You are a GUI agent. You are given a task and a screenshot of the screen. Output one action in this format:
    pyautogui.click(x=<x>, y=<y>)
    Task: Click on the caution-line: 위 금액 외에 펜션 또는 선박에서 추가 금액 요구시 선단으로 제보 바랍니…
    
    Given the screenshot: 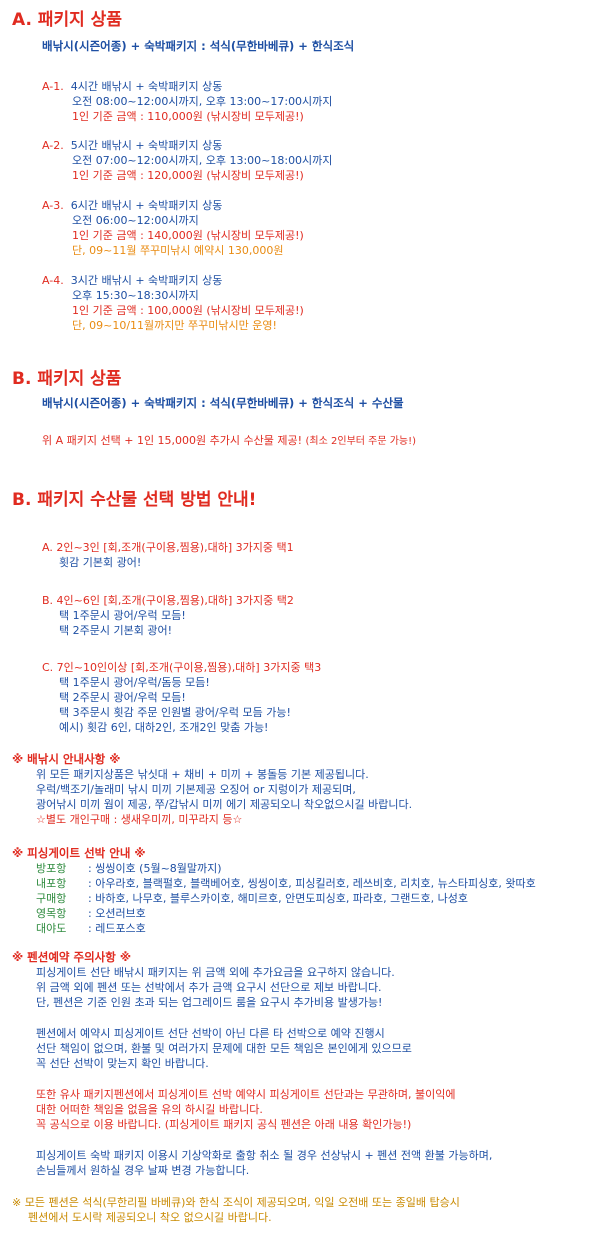 What is the action you would take?
    pyautogui.click(x=209, y=987)
    